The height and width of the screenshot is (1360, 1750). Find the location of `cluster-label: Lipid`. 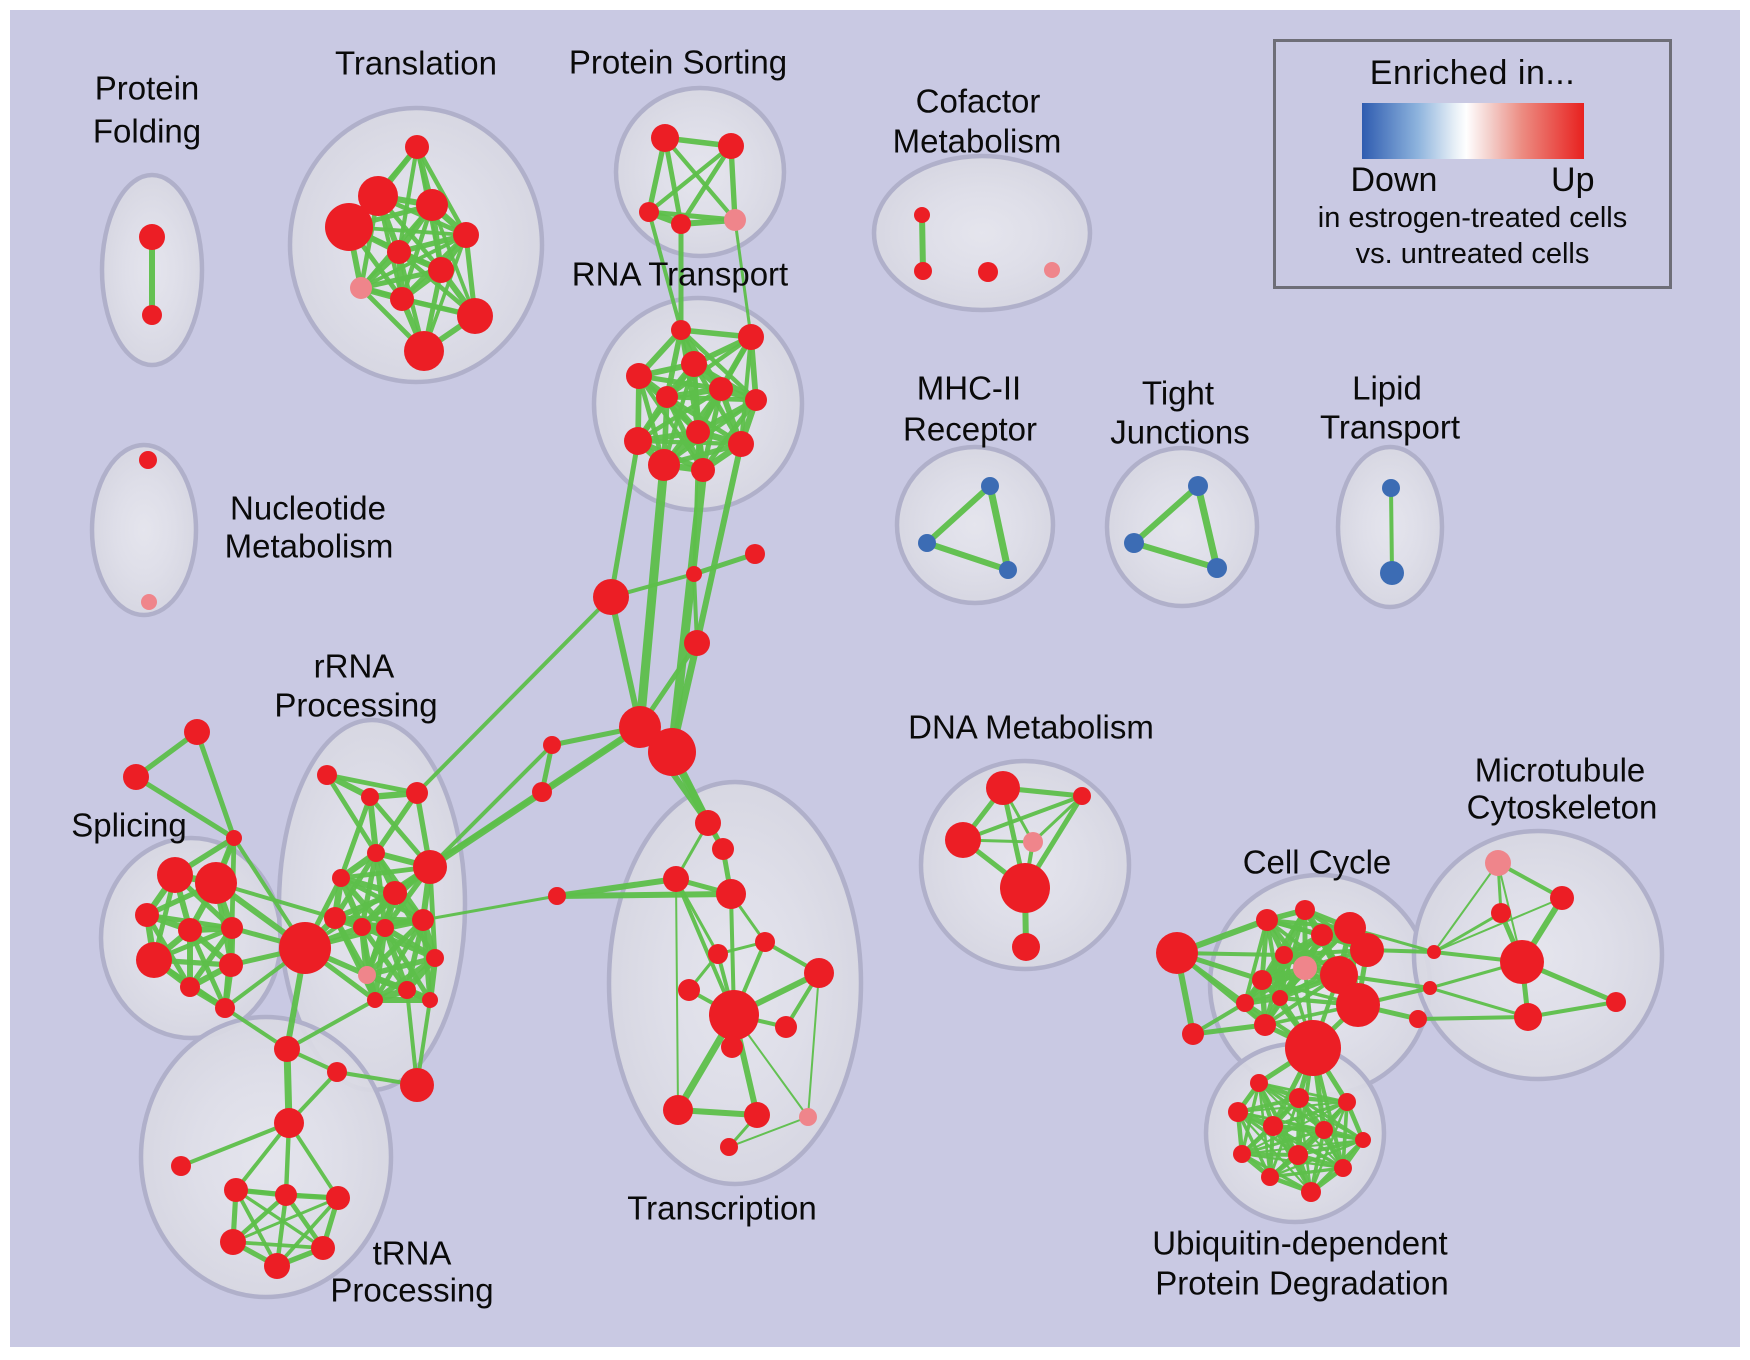

cluster-label: Lipid is located at coordinates (1387, 388).